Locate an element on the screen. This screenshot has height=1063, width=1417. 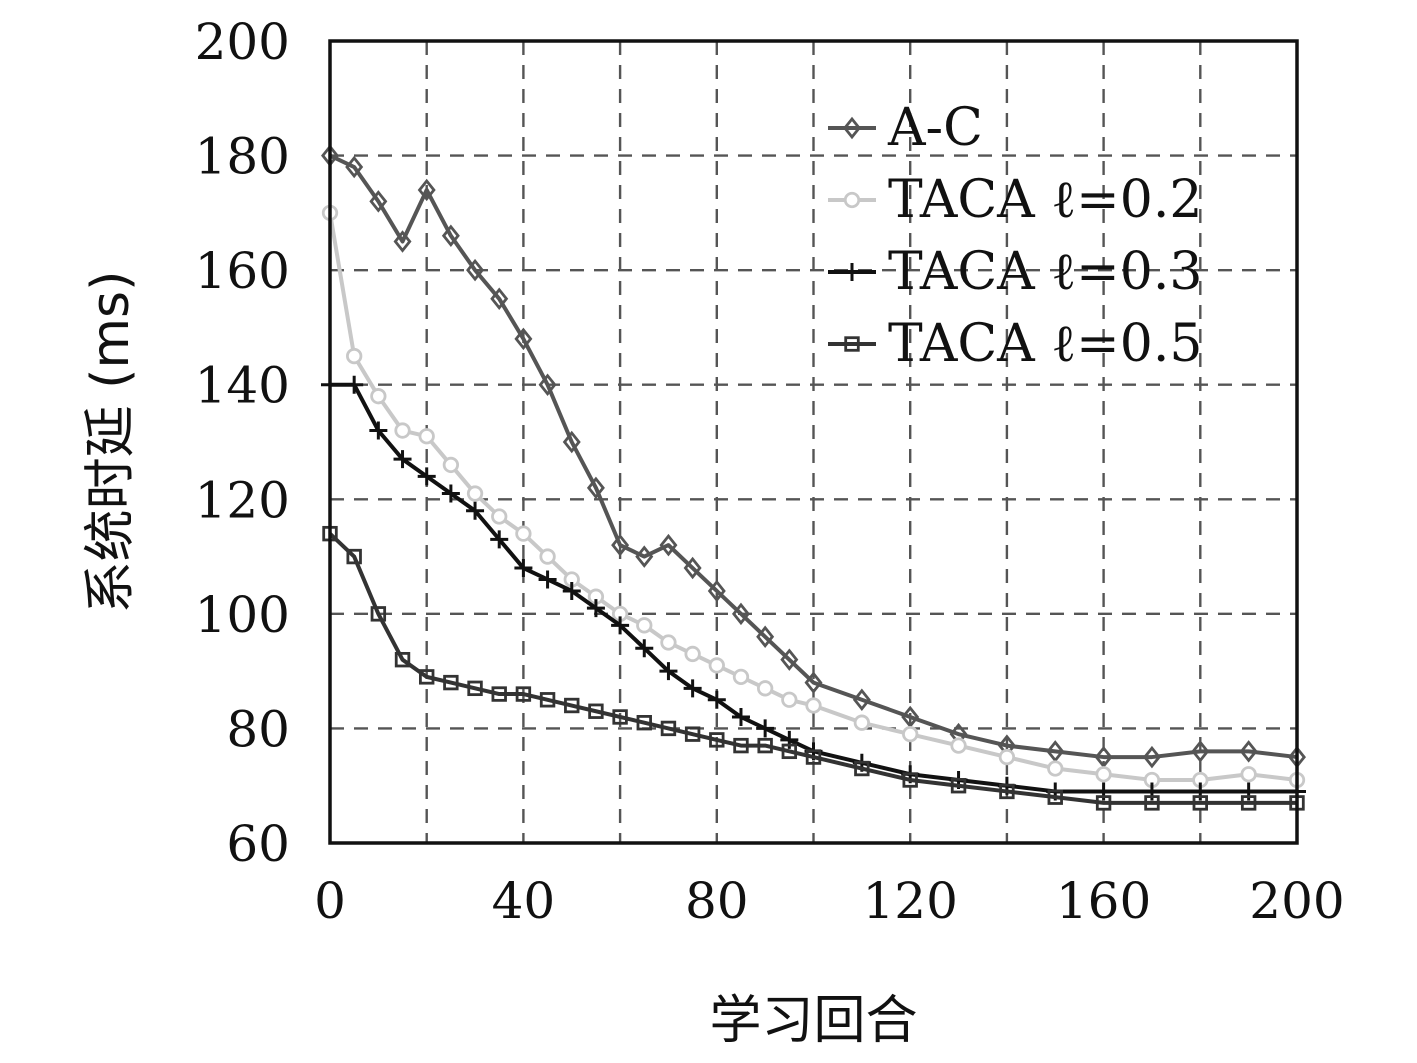
y-axis-title: 系统时延 (ms) is located at coordinates (111, 442).